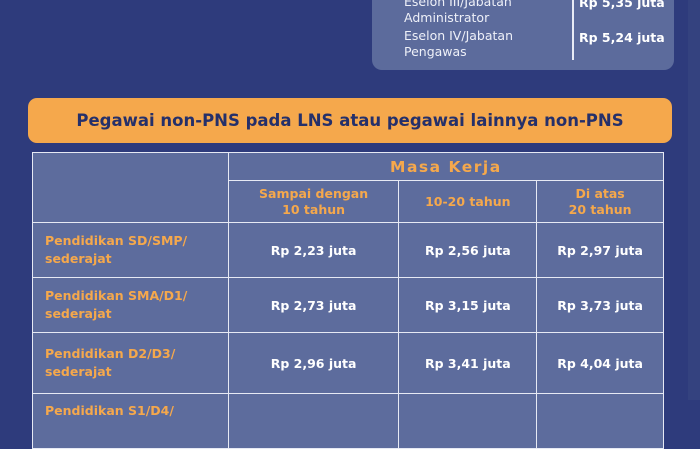 Image resolution: width=700 pixels, height=449 pixels. I want to click on row-label: Pendidikan SMA/D1/sederajat, so click(130, 305).